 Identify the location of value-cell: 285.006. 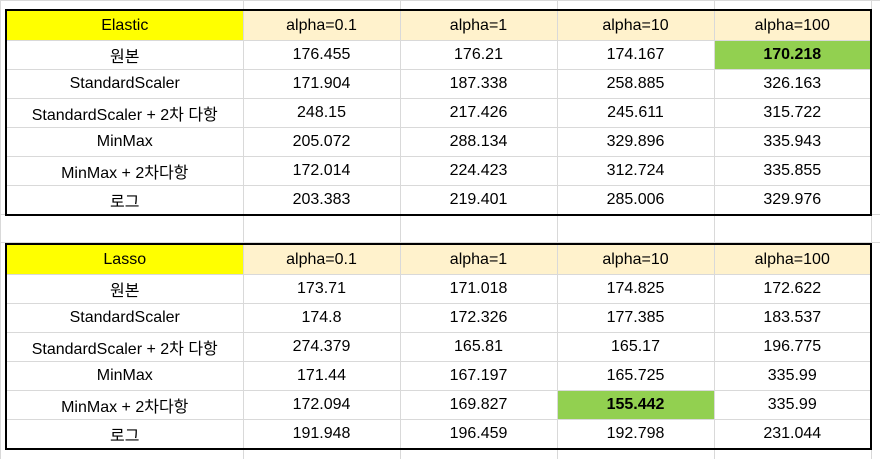
(636, 200).